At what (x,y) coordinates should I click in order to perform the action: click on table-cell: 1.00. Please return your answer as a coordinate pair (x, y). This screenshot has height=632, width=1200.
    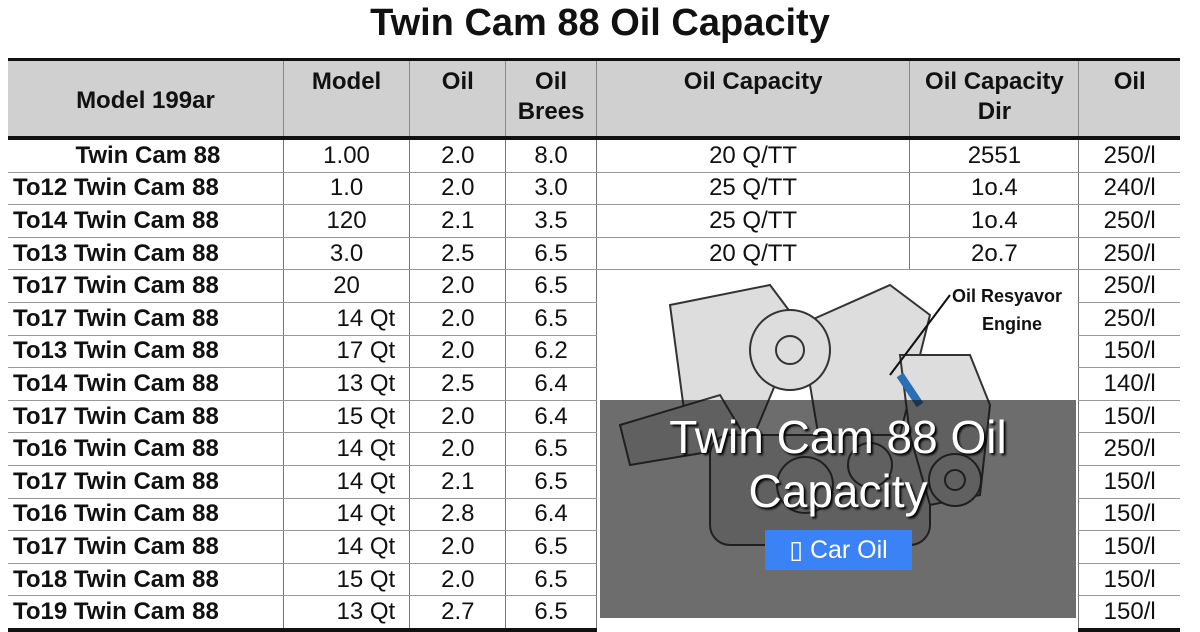
    Looking at the image, I should click on (346, 155).